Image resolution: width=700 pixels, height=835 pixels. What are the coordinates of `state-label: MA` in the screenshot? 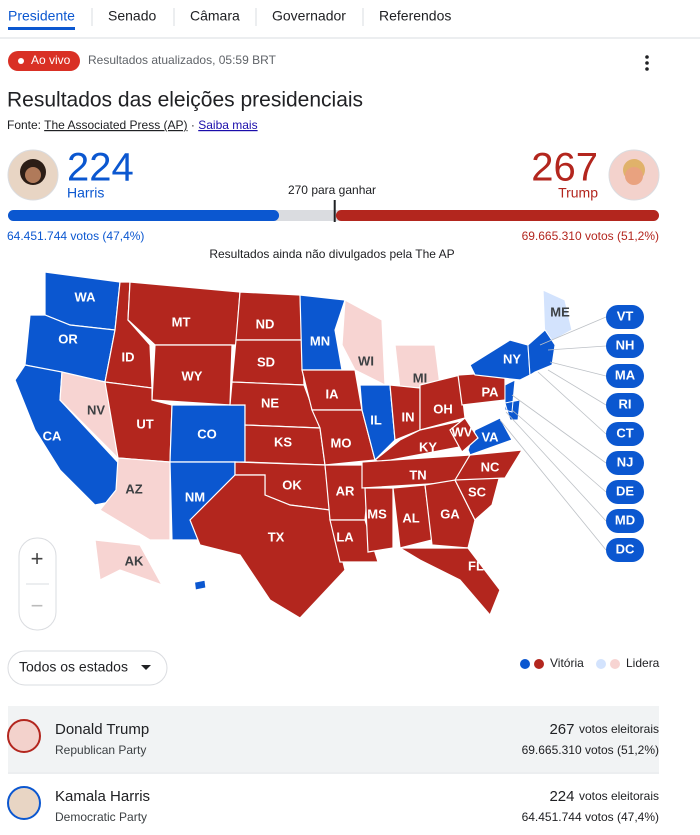 It's located at (625, 374).